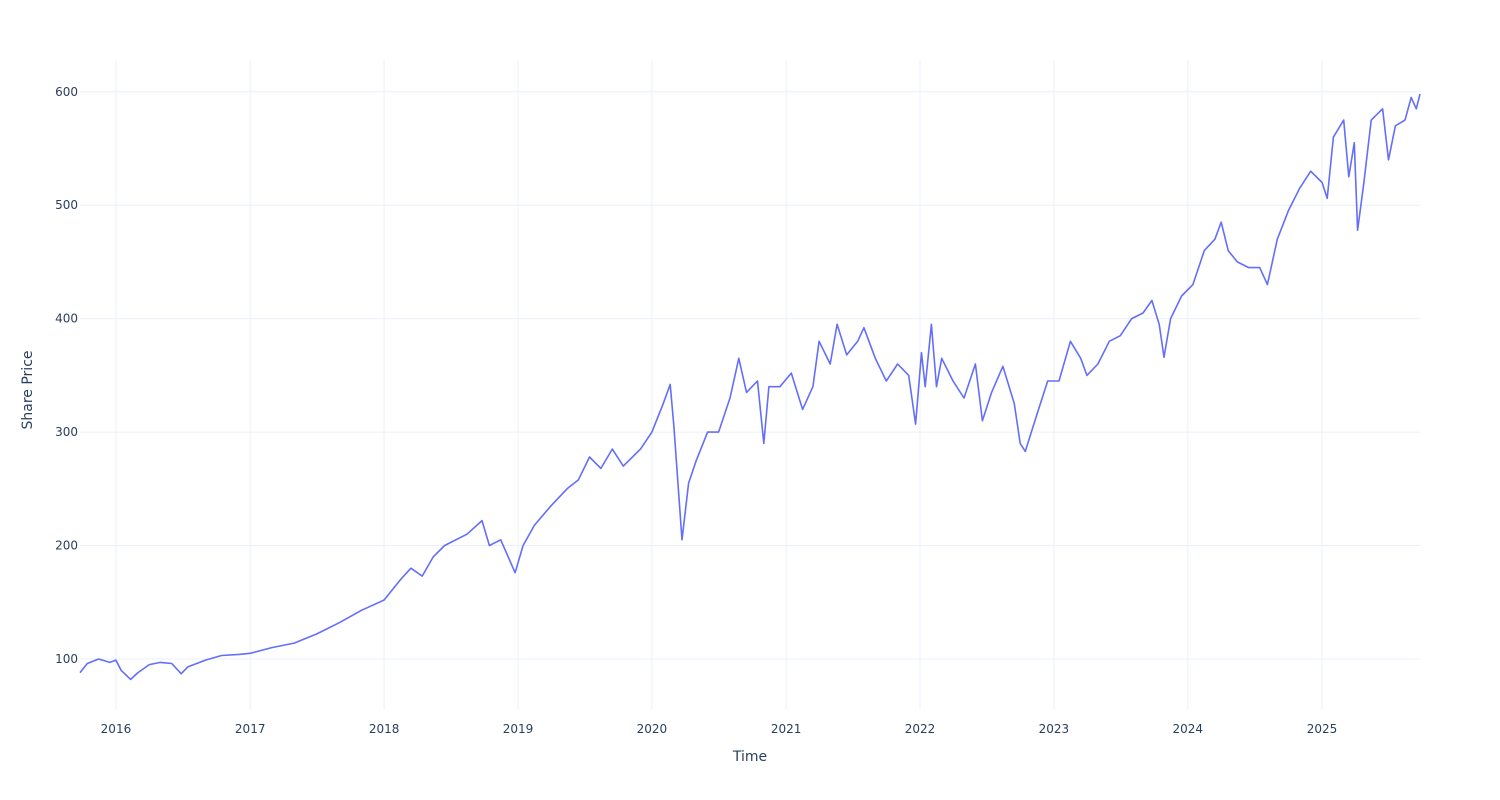 This screenshot has width=1500, height=800. Describe the element at coordinates (66, 319) in the screenshot. I see `y-tick-label: 400` at that location.